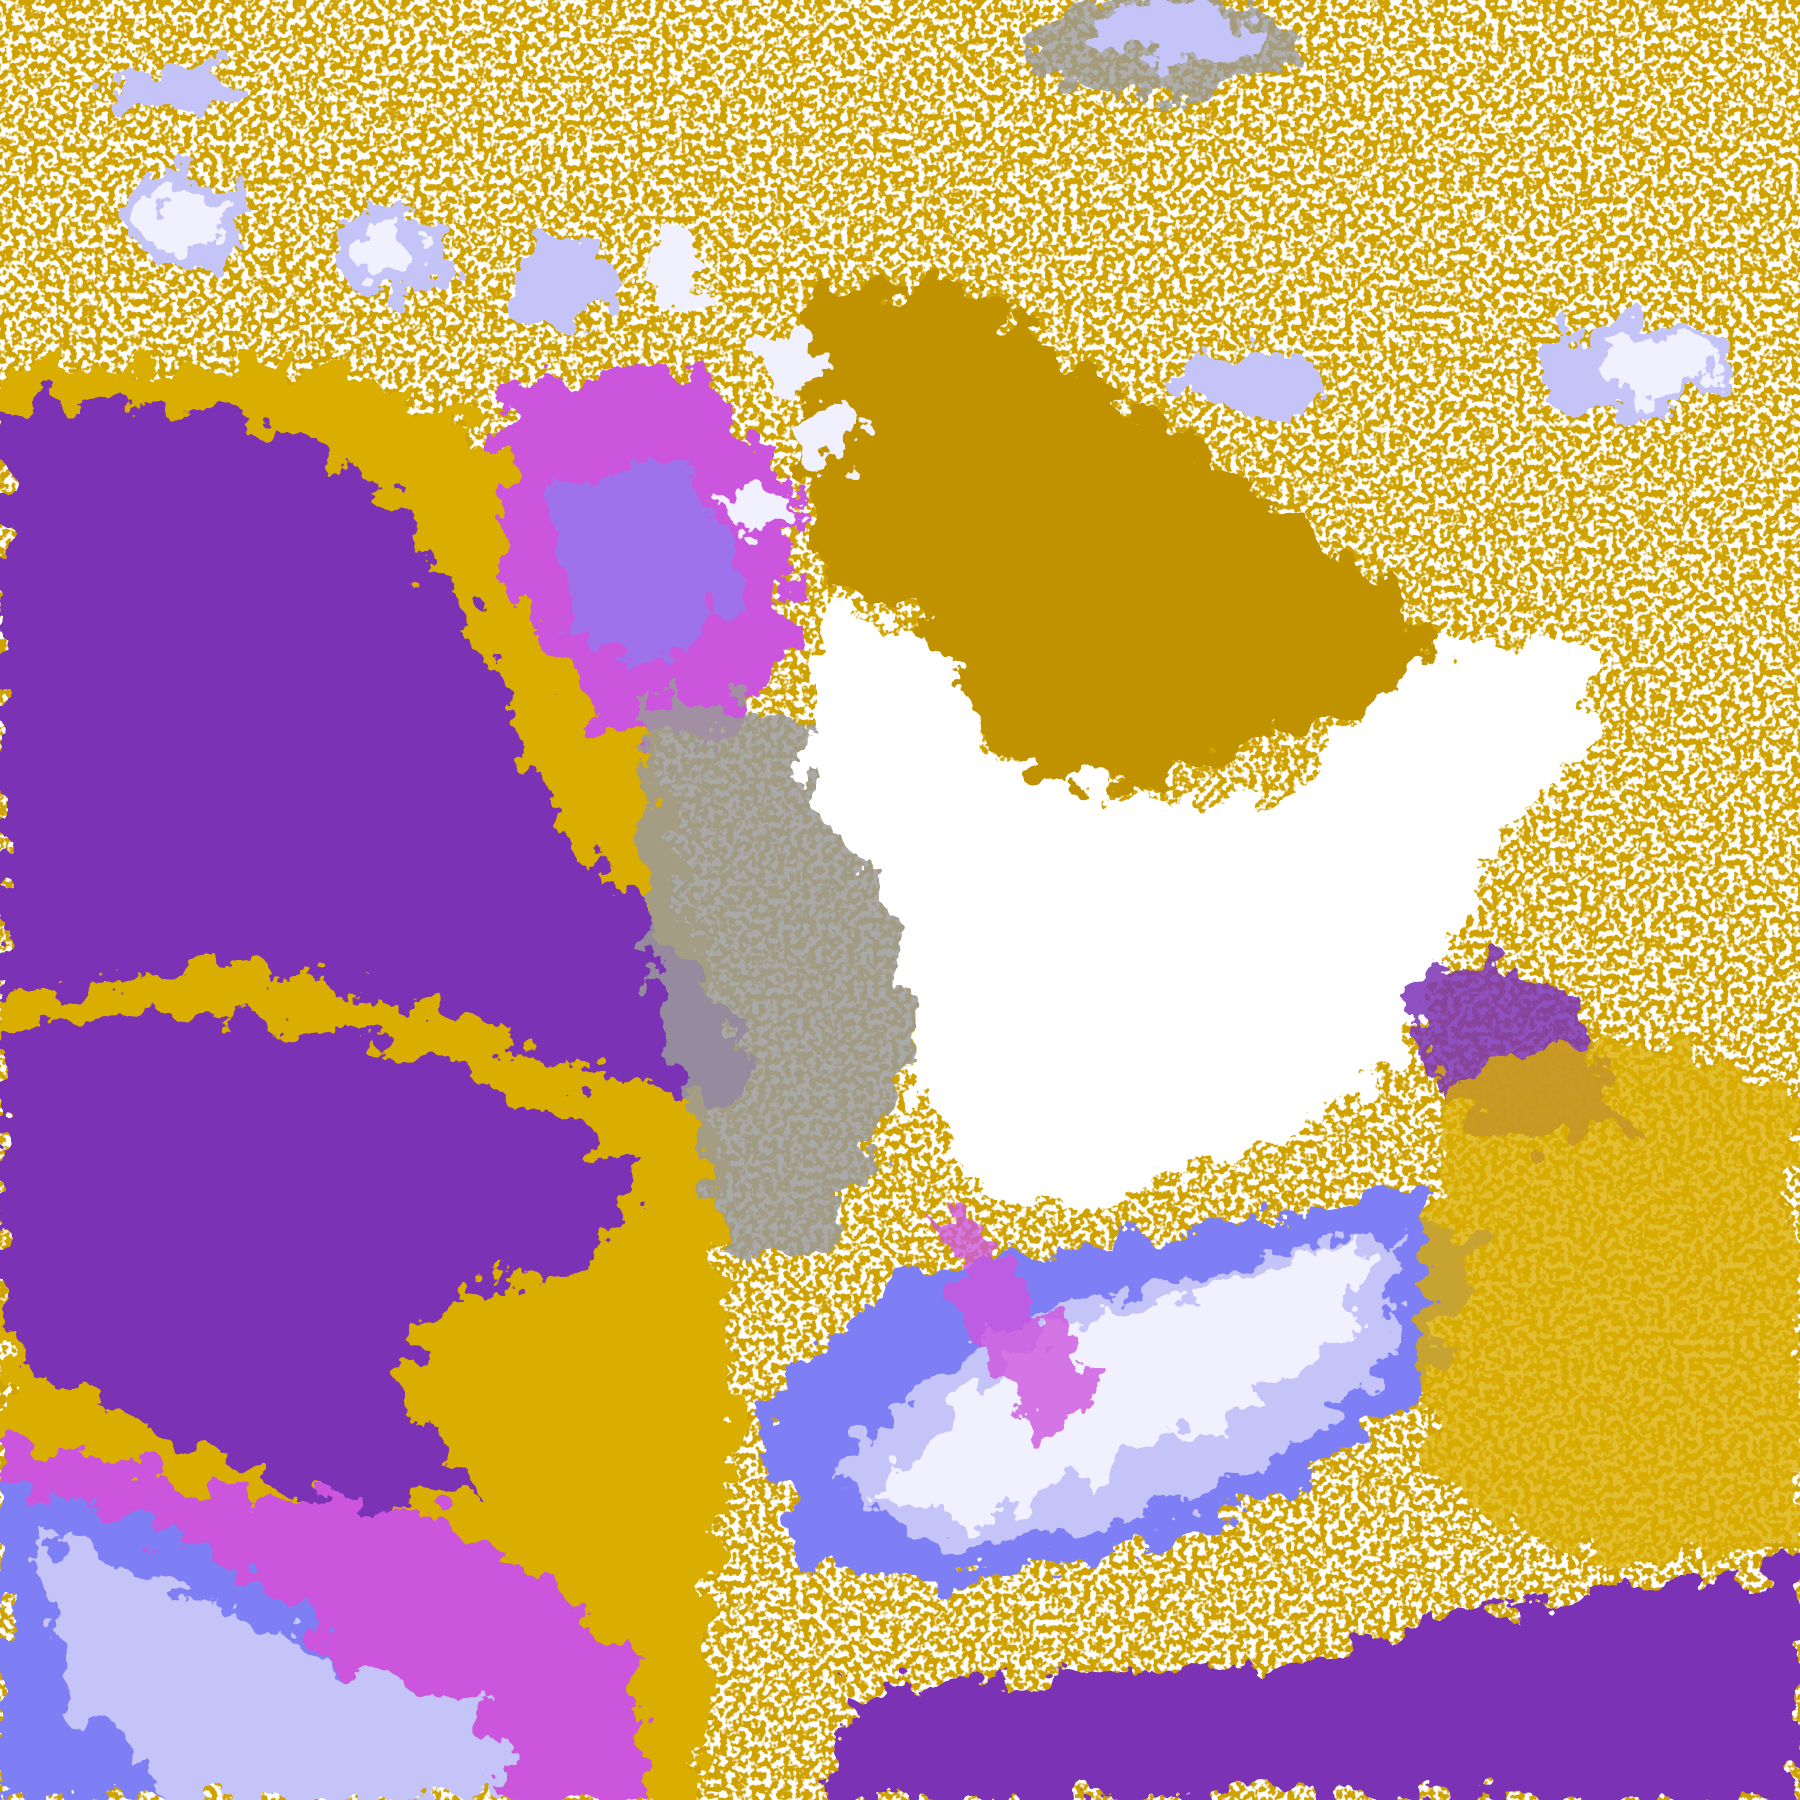 This screenshot has height=1800, width=1800. What do you see at coordinates (1611, 1297) in the screenshot?
I see `gold-region` at bounding box center [1611, 1297].